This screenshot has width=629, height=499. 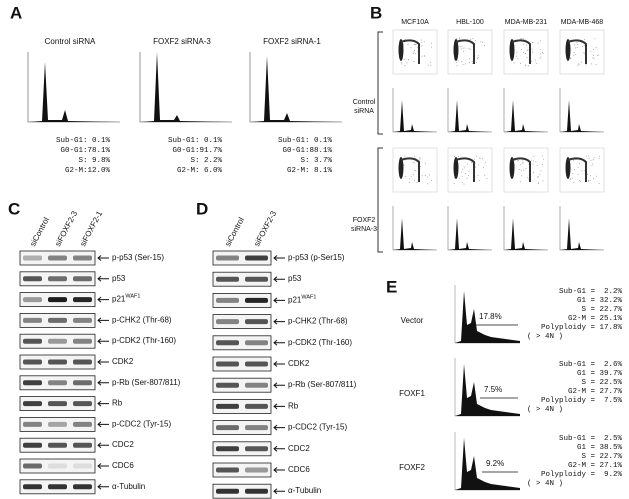 What do you see at coordinates (322, 384) in the screenshot?
I see `blot-label: p-Rb (Ser-807/811)` at bounding box center [322, 384].